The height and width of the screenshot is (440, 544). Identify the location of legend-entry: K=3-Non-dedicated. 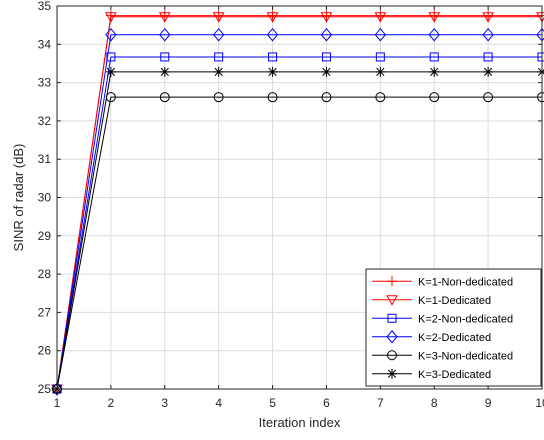
(442, 356).